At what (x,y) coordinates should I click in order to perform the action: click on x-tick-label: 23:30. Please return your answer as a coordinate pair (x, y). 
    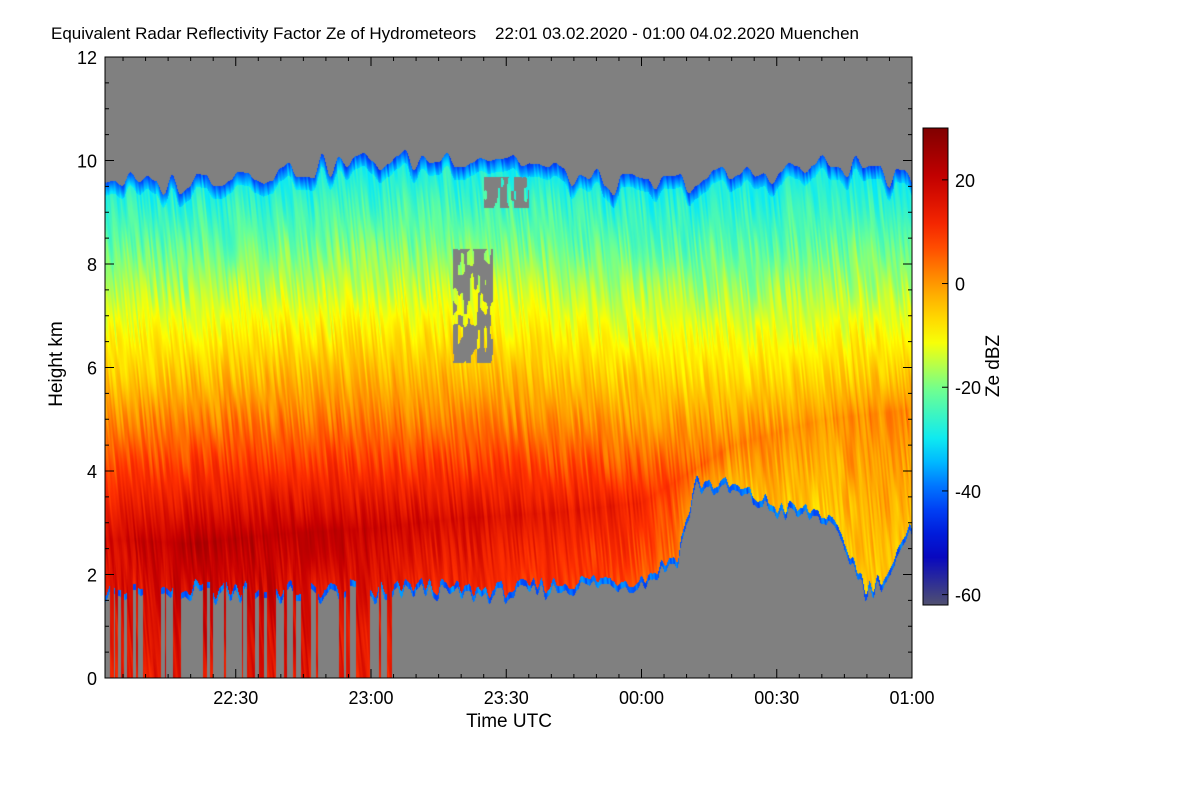
    Looking at the image, I should click on (506, 698).